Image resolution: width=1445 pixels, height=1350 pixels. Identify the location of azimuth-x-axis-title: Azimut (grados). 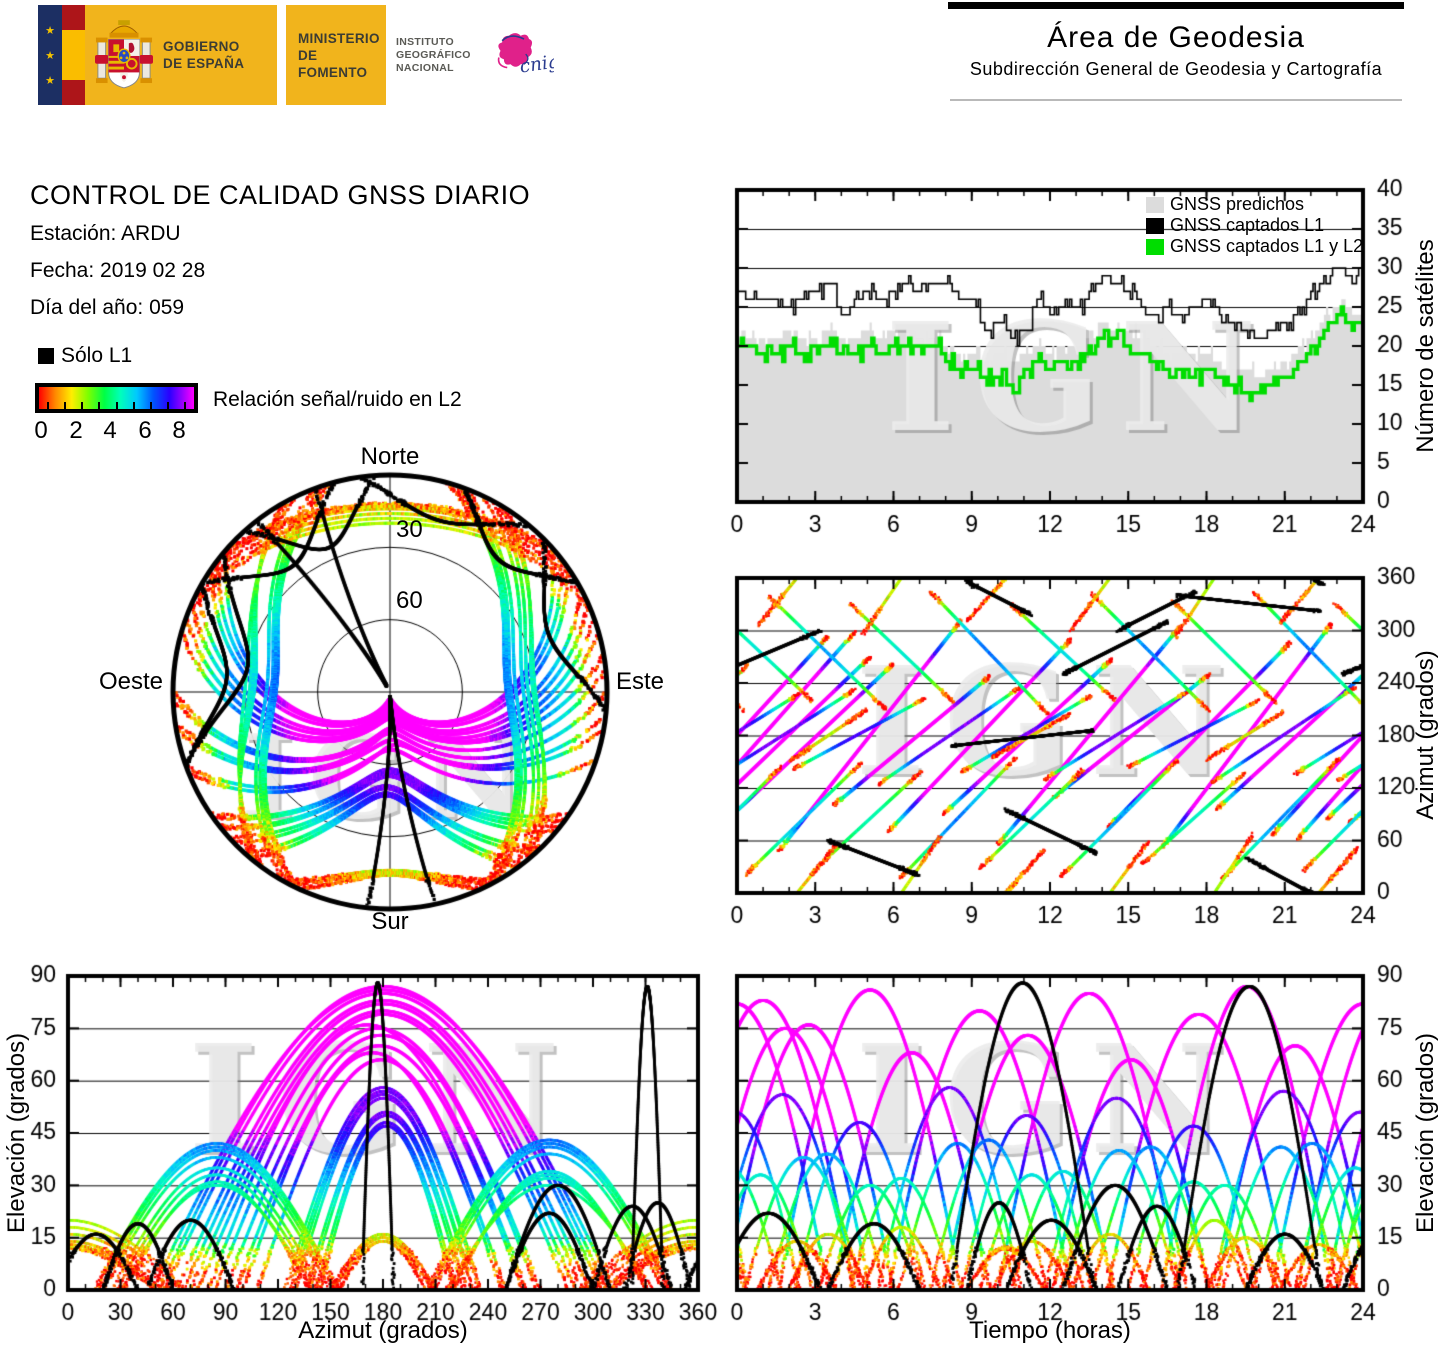
(383, 1330).